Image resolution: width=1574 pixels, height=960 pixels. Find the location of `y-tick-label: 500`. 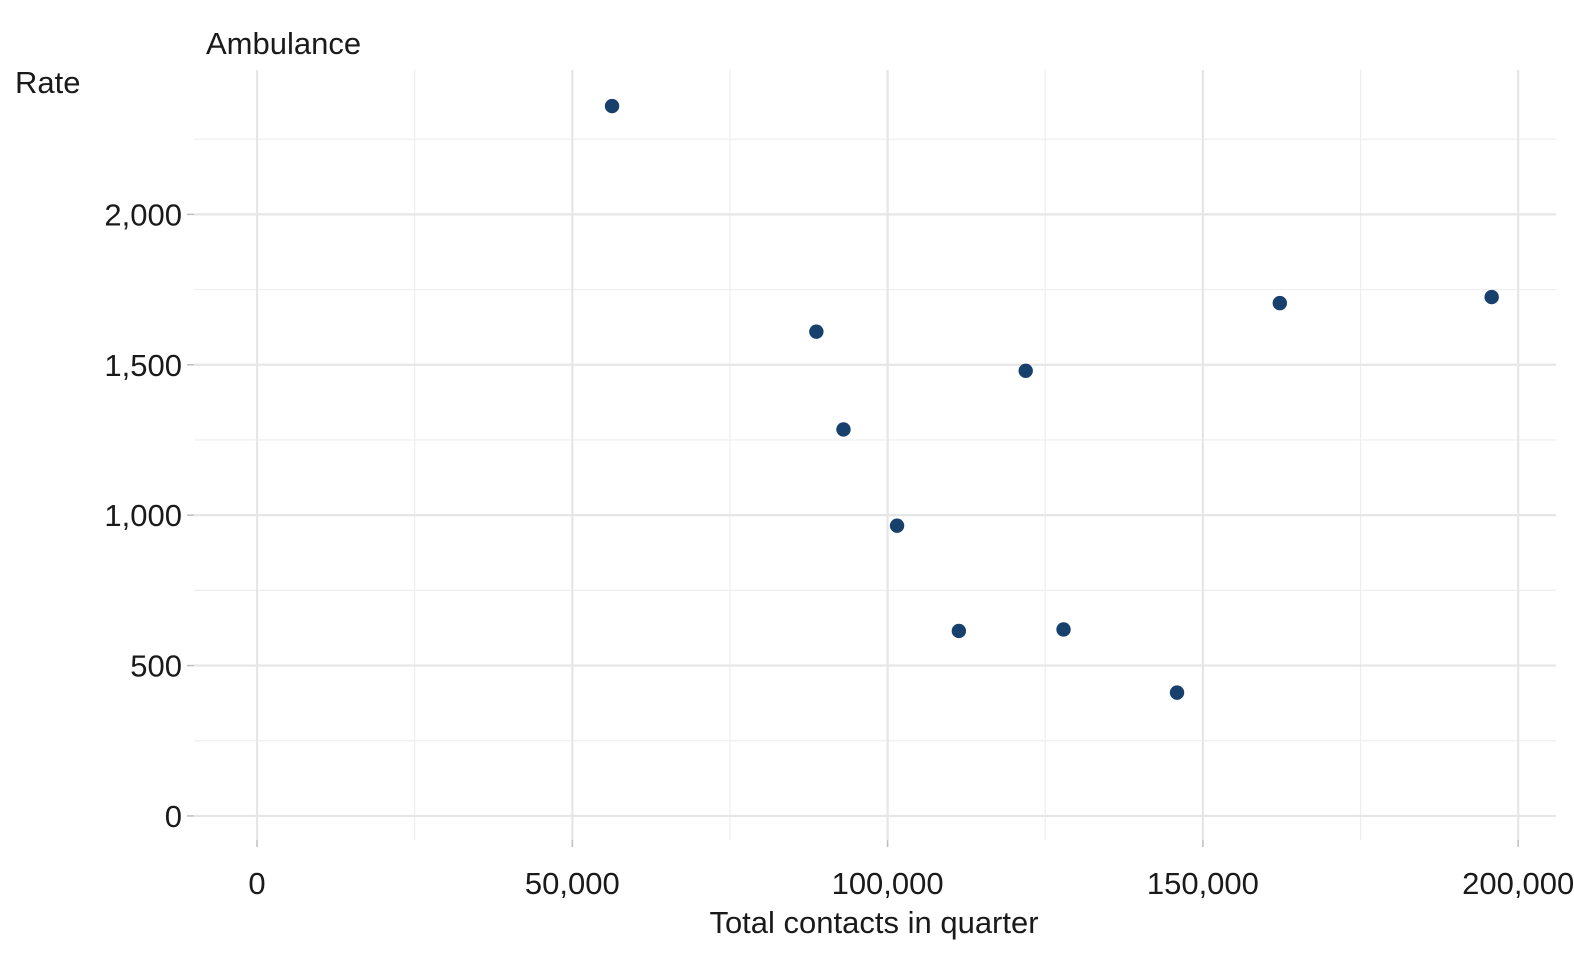

y-tick-label: 500 is located at coordinates (156, 666).